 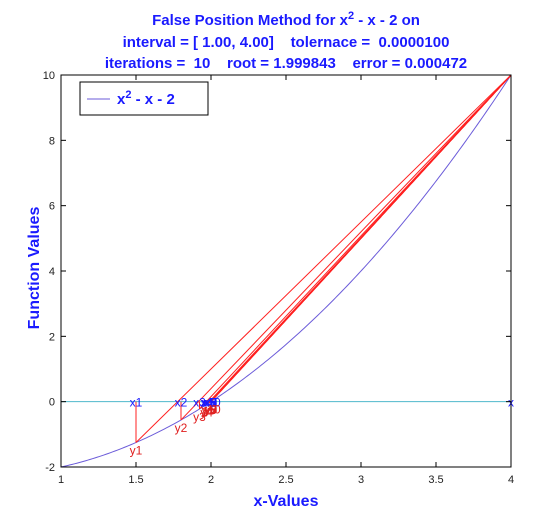 I want to click on x-iterate-label-10: x10, so click(x=211, y=403).